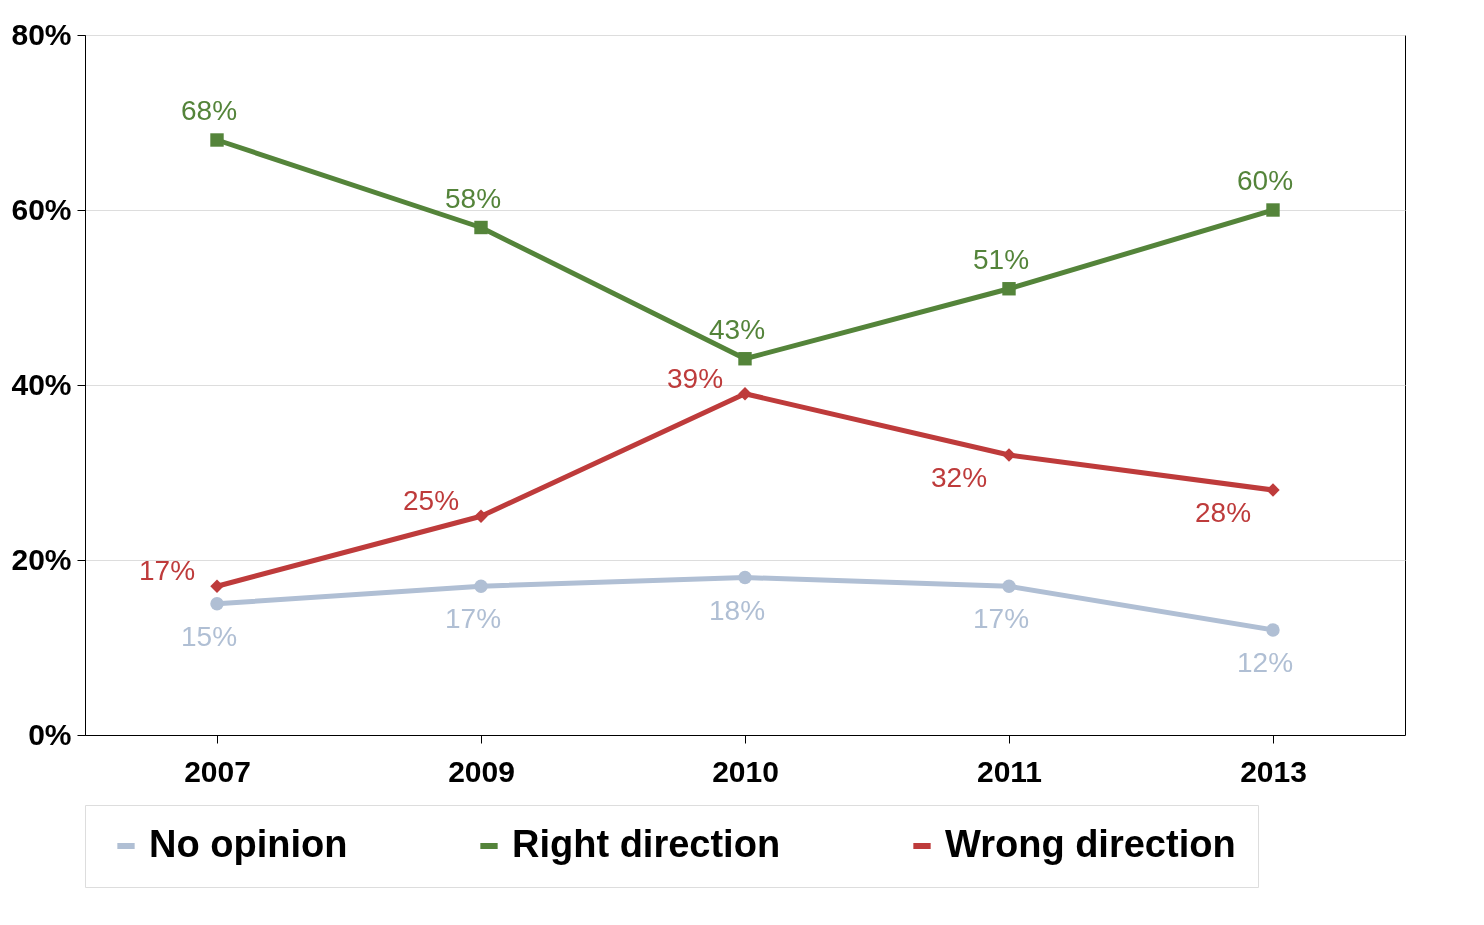  I want to click on data-label: 68%, so click(209, 110).